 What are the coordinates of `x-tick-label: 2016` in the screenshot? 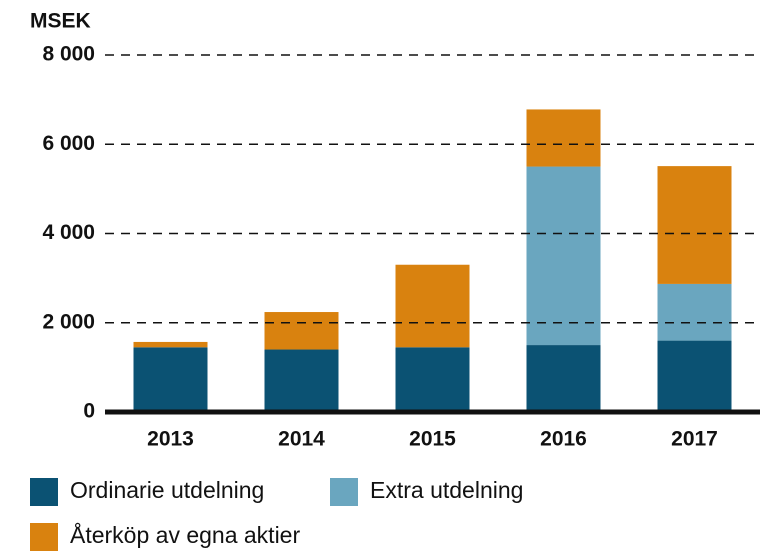 It's located at (563, 439).